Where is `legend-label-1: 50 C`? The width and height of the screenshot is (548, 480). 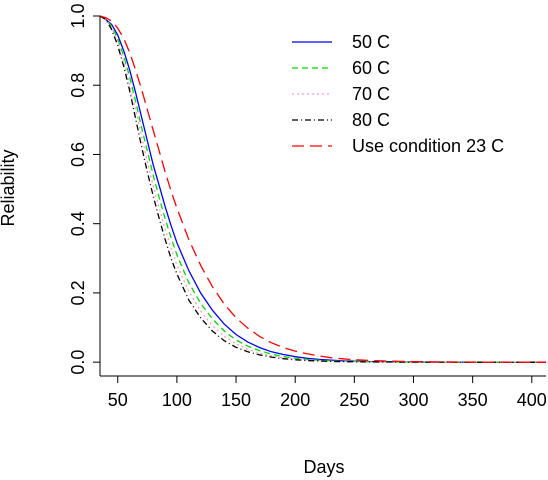
legend-label-1: 50 C is located at coordinates (371, 42).